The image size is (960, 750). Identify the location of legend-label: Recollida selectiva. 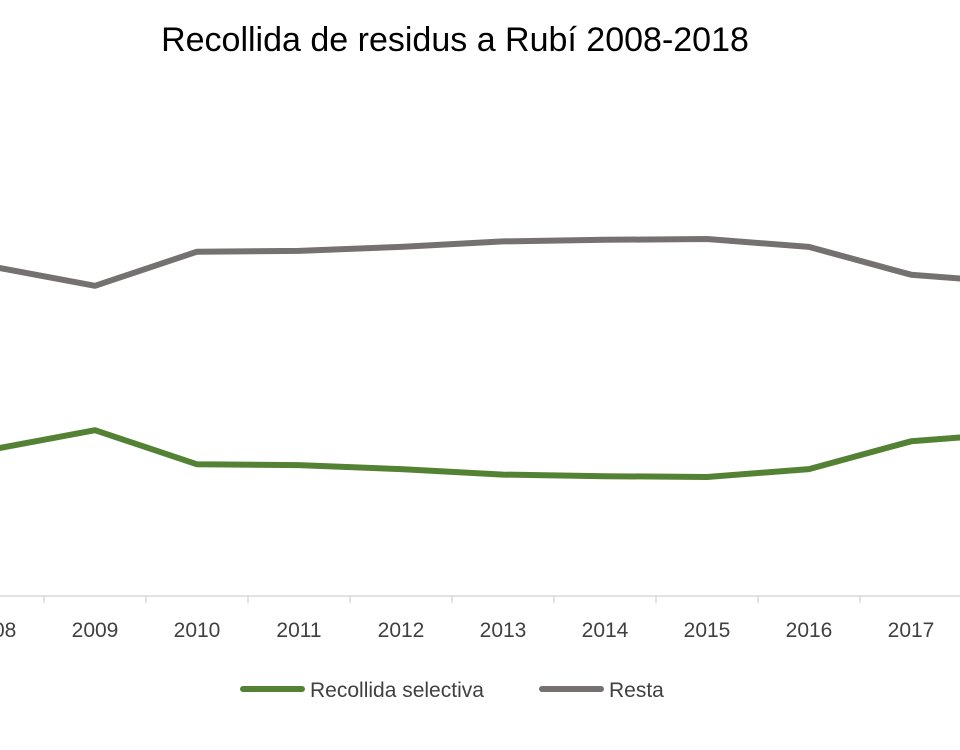
(397, 690).